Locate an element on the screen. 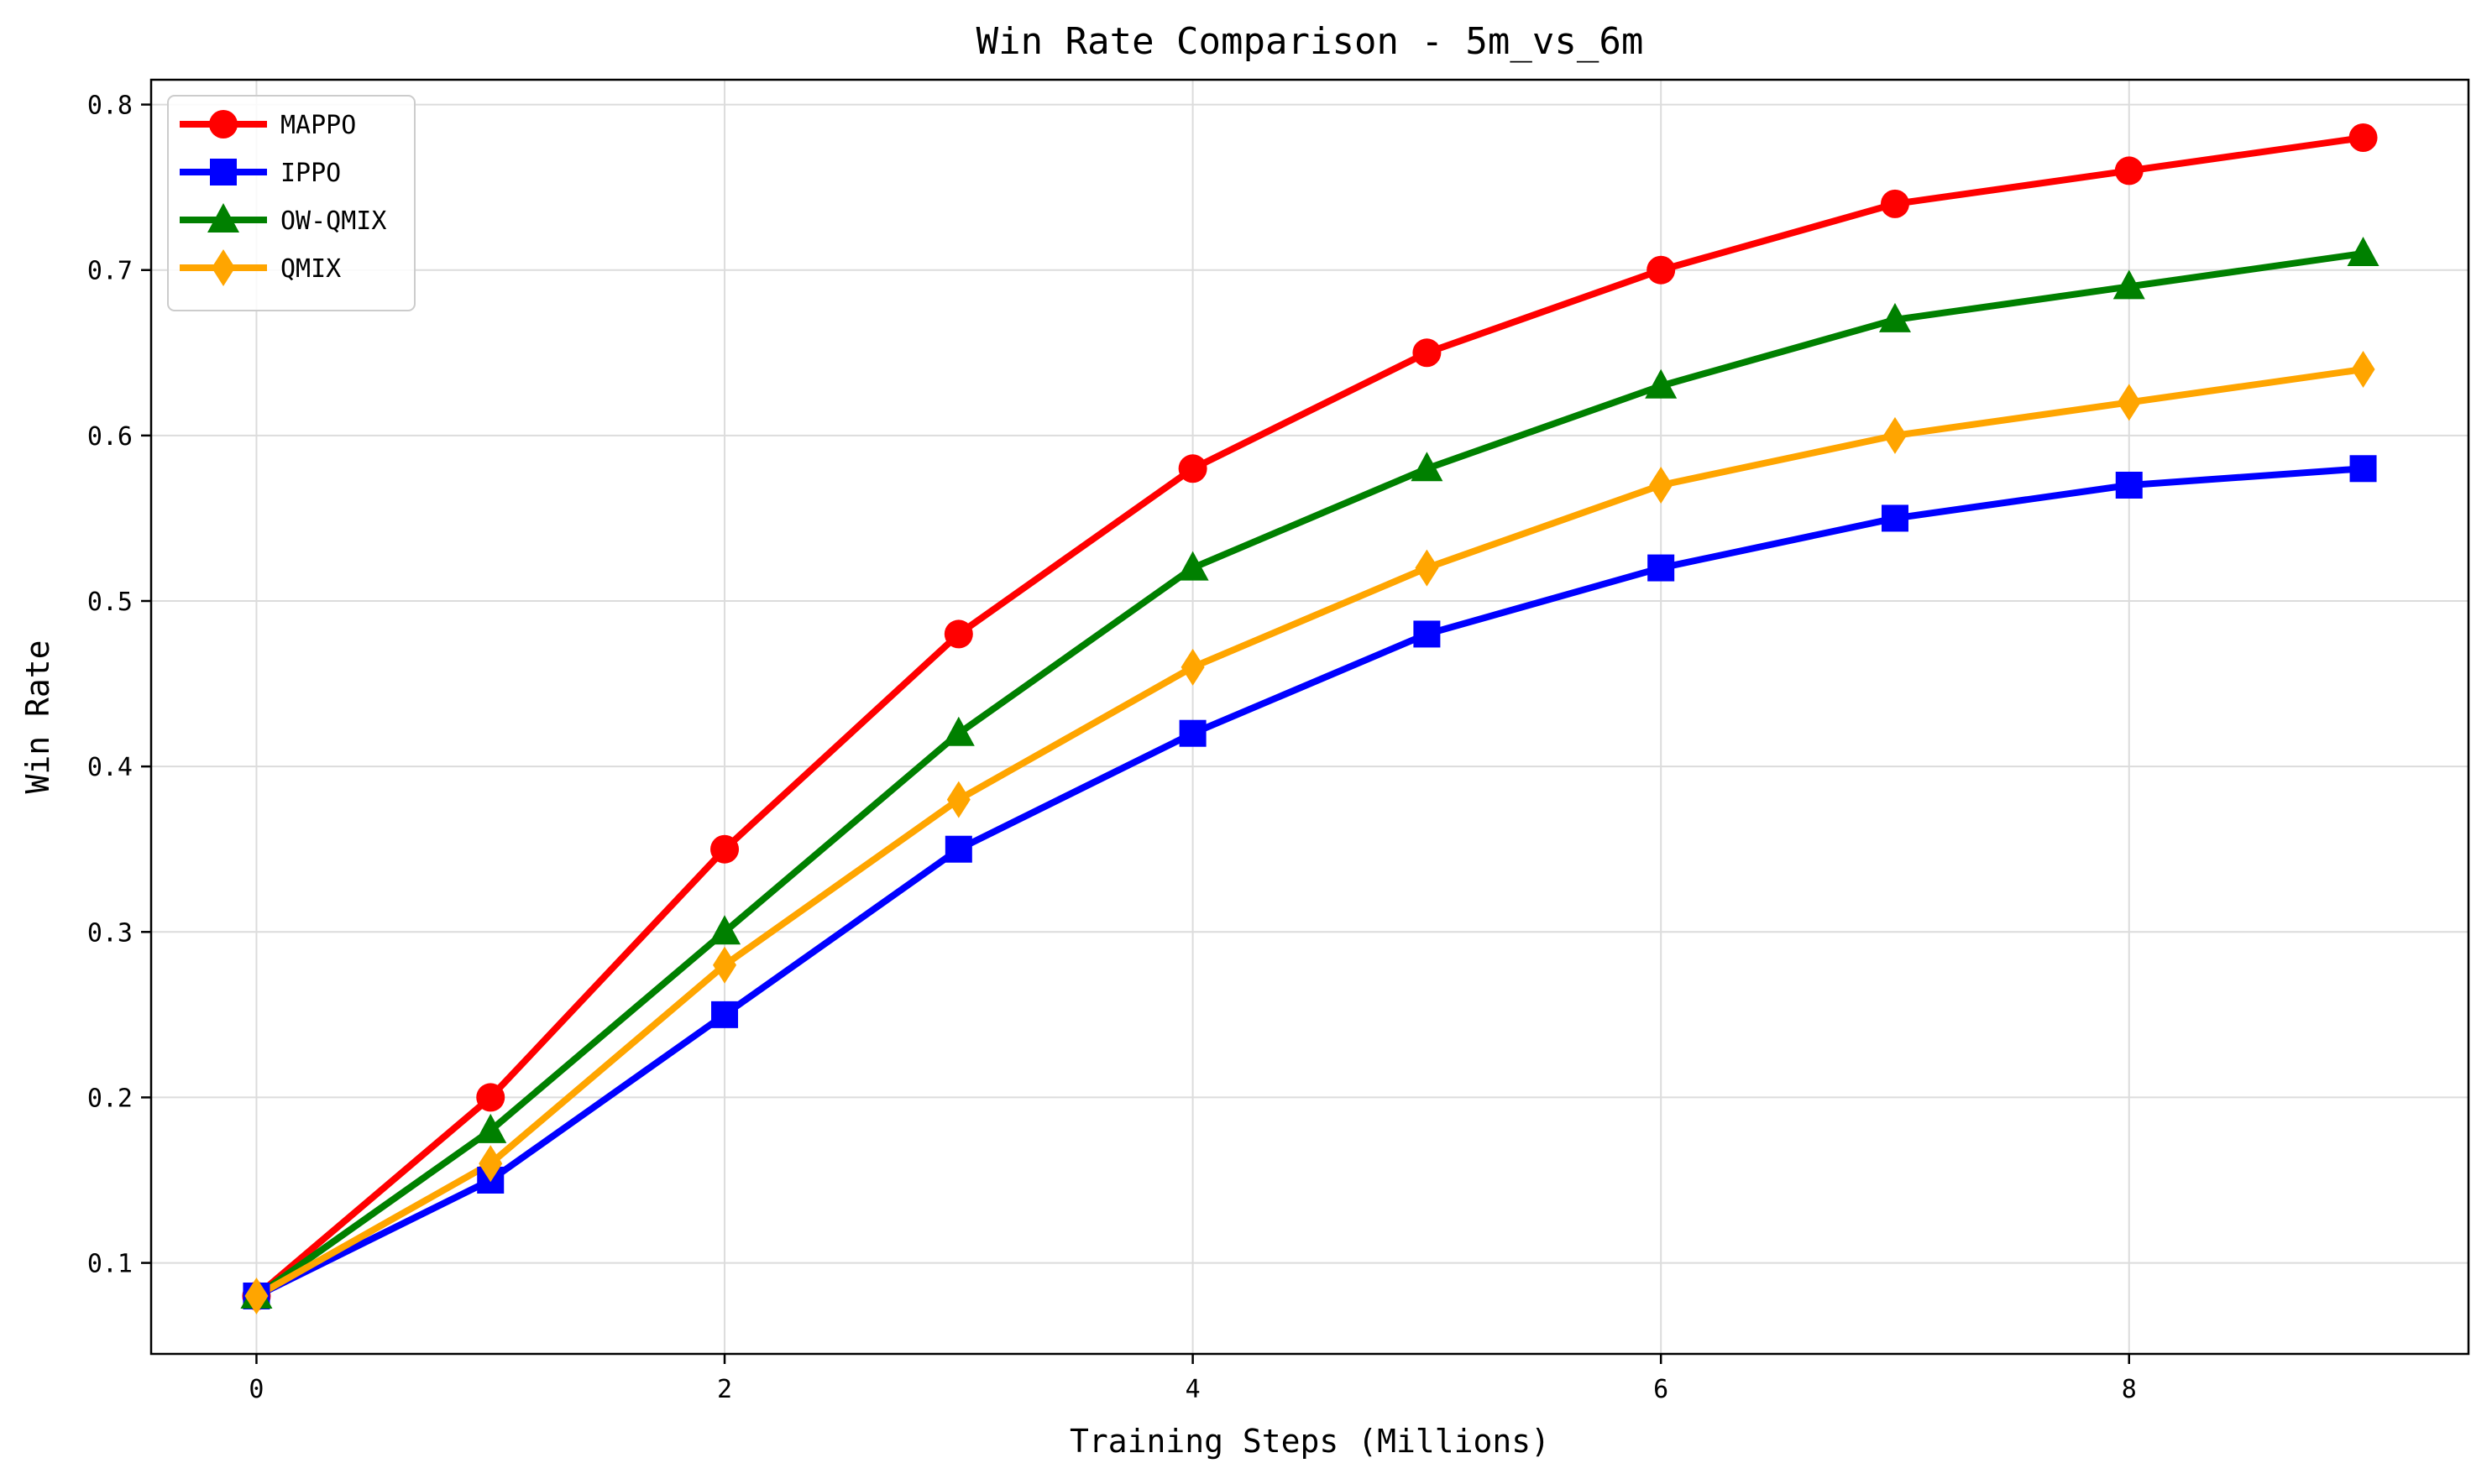  y-tick-label: 0.1 is located at coordinates (110, 1264).